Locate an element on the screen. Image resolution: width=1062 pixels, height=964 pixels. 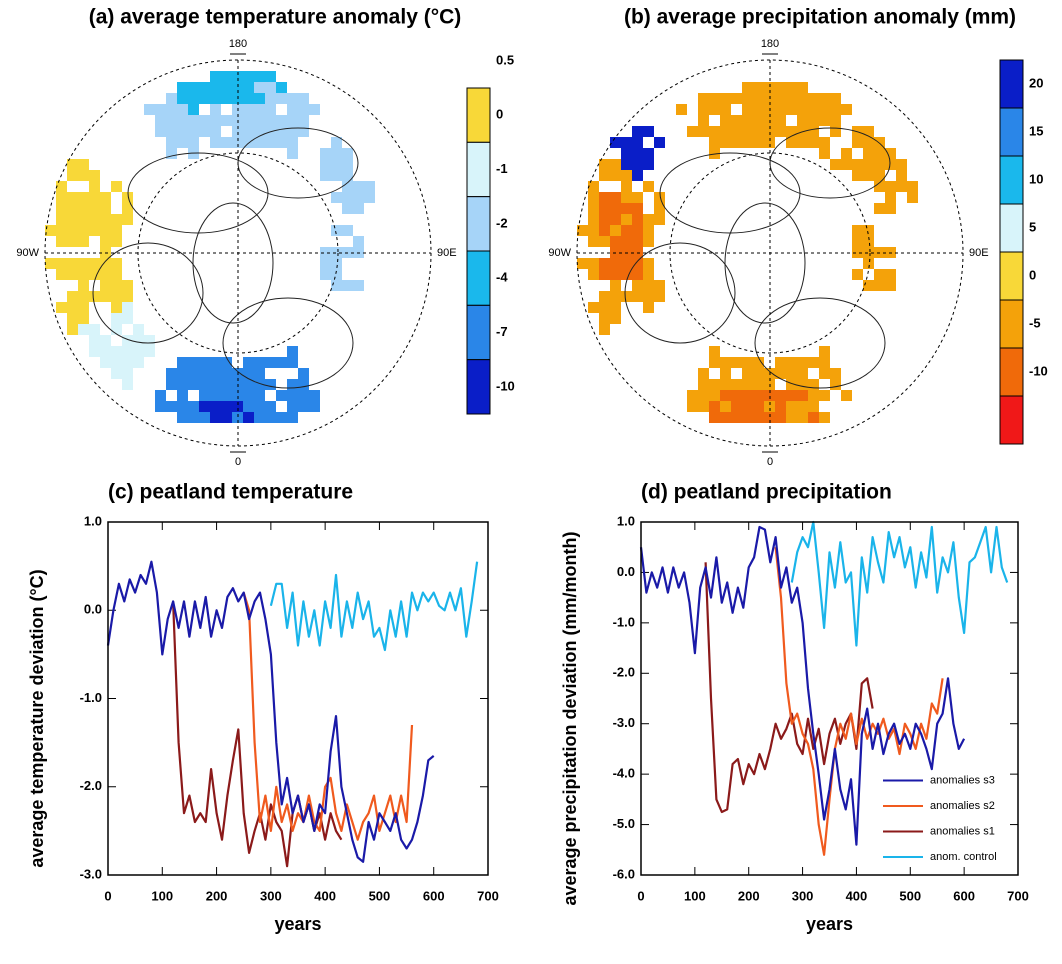
colorbar-label: 5 is located at coordinates (1032, 226).